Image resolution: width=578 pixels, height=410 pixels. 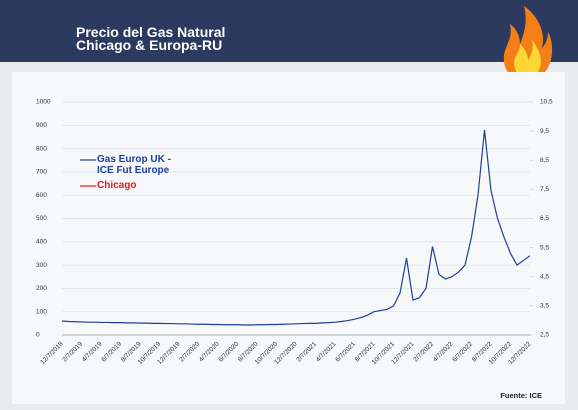 What do you see at coordinates (41, 311) in the screenshot?
I see `y-tick-label: 100` at bounding box center [41, 311].